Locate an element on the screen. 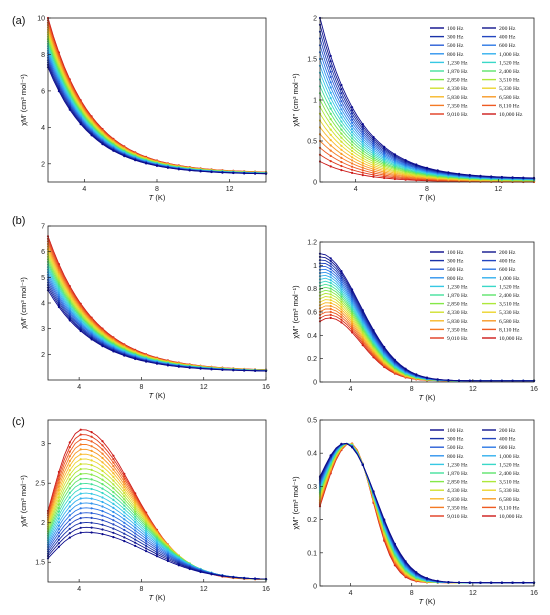 Image resolution: width=550 pixels, height=615 pixels. y-tick-label: 8 is located at coordinates (43, 55).